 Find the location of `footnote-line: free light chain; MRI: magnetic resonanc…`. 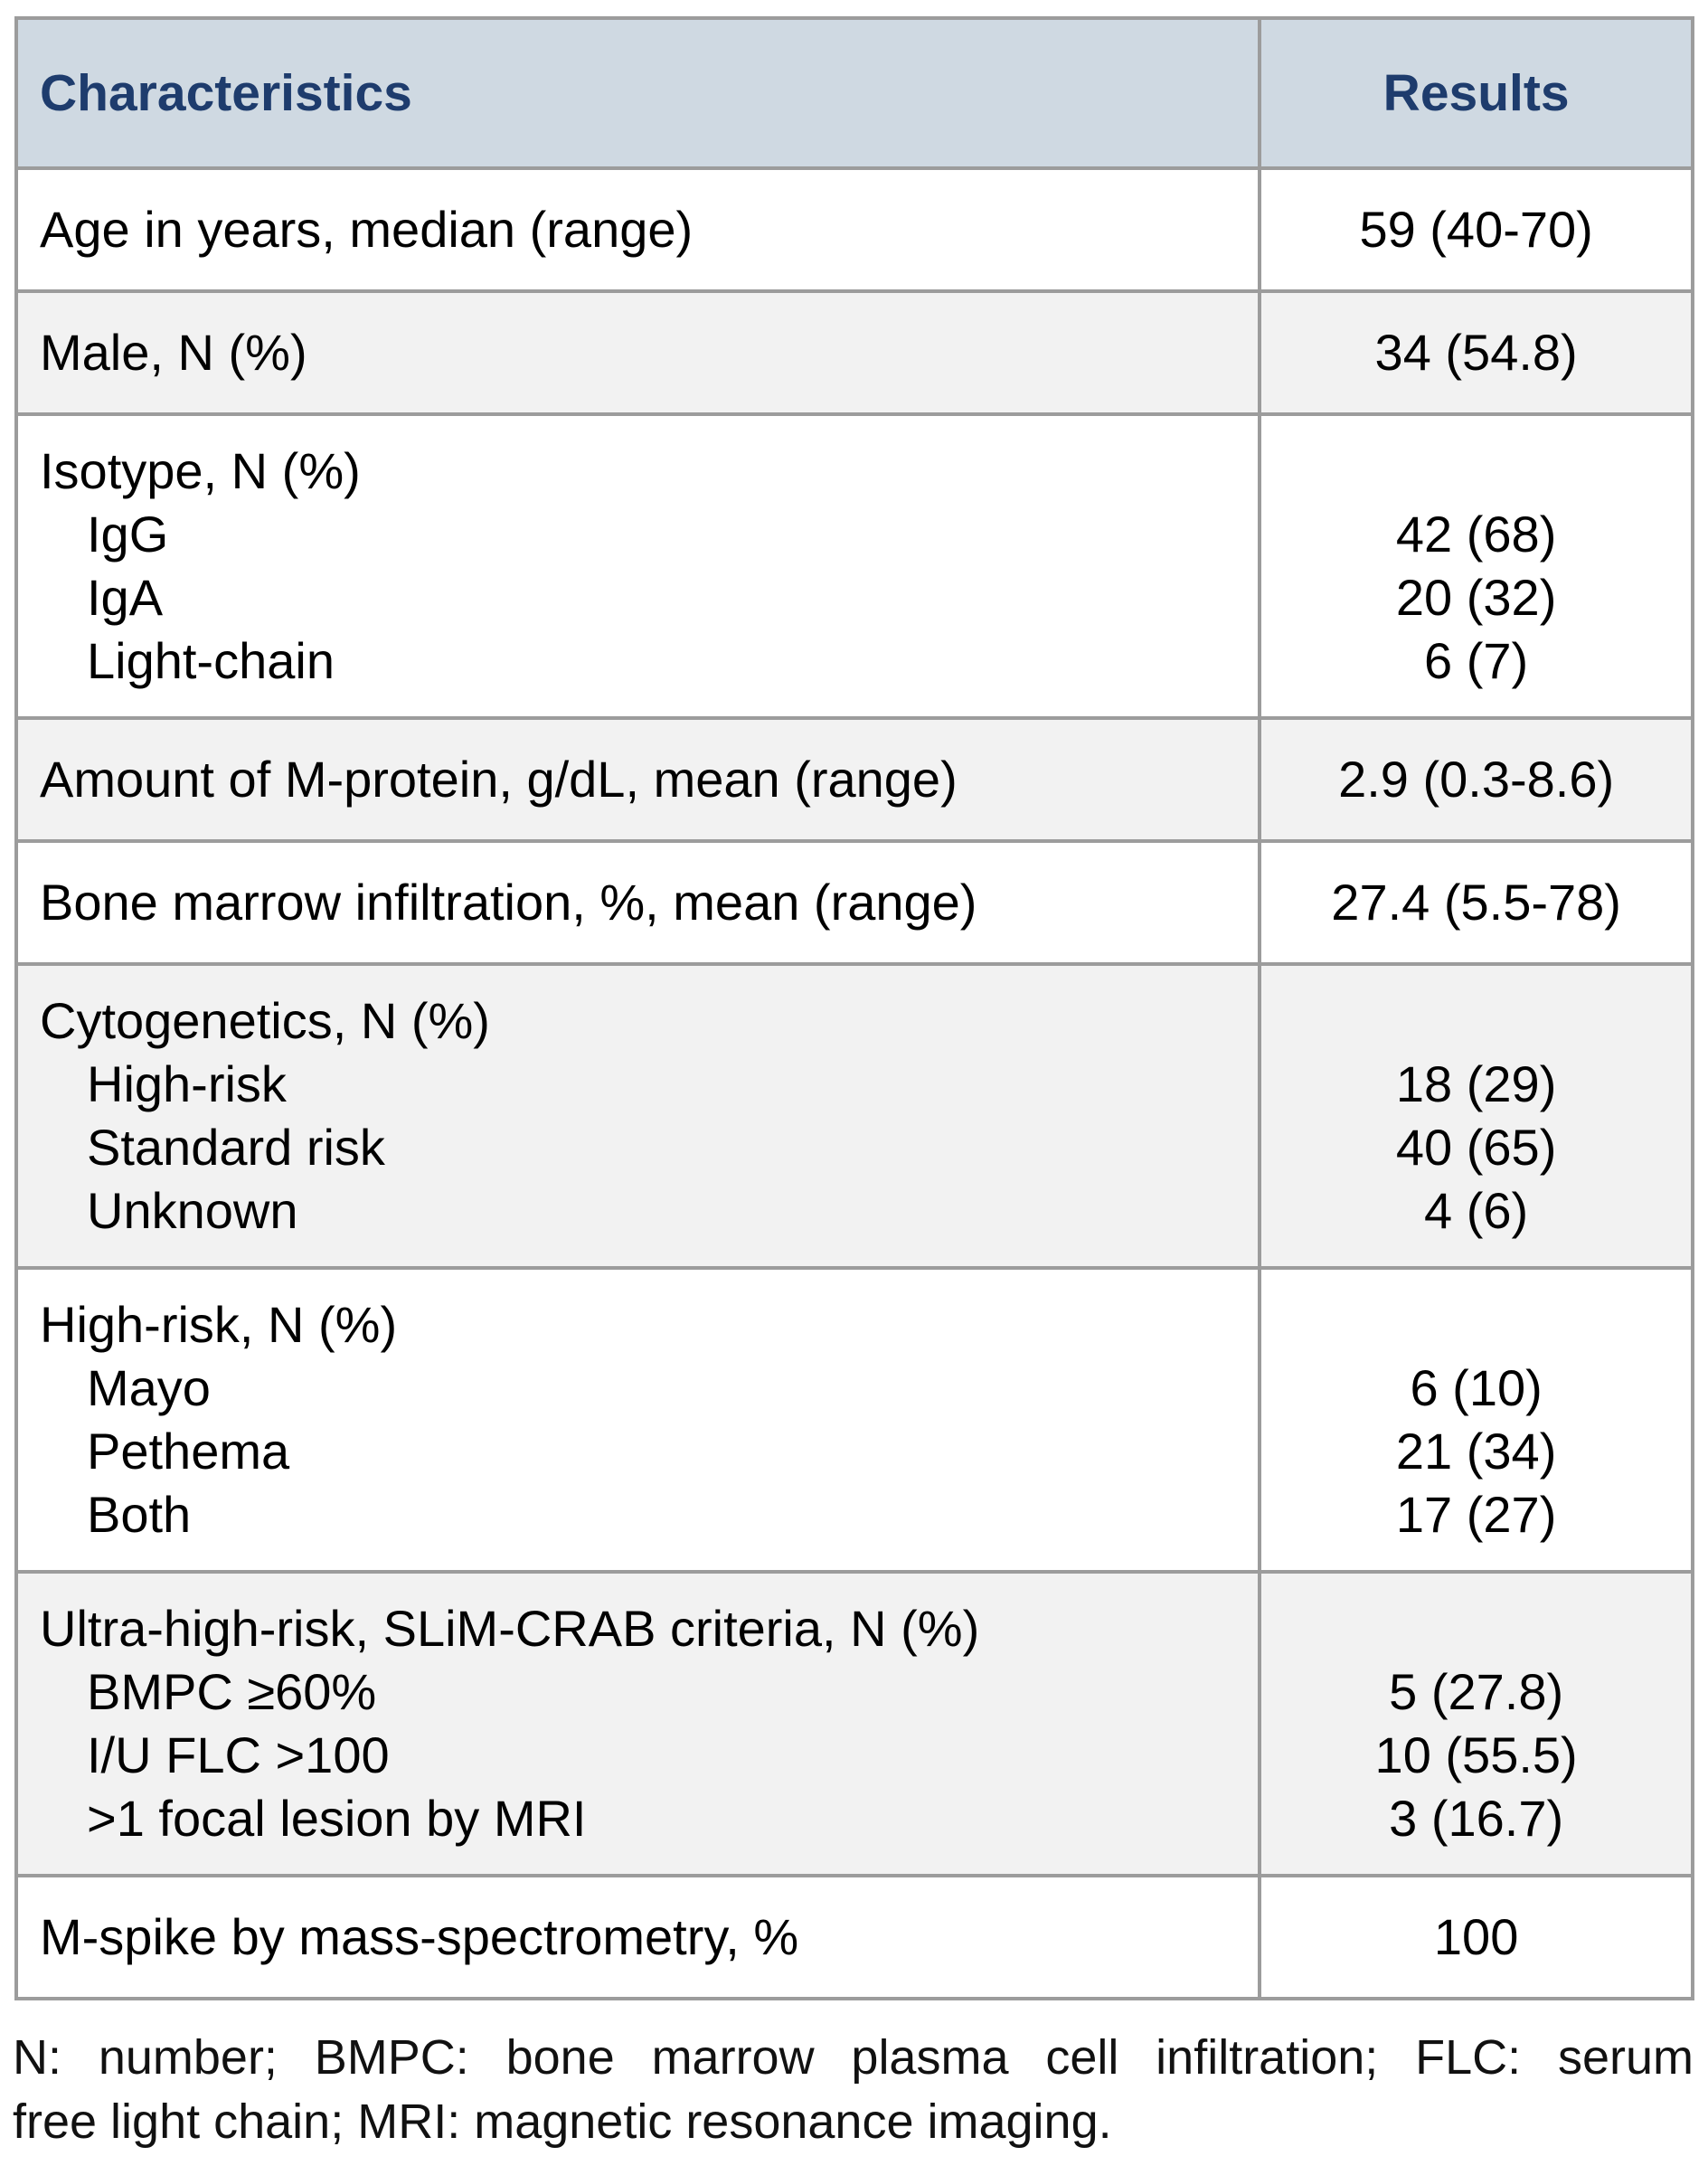

footnote-line: free light chain; MRI: magnetic resonanc… is located at coordinates (562, 2122).